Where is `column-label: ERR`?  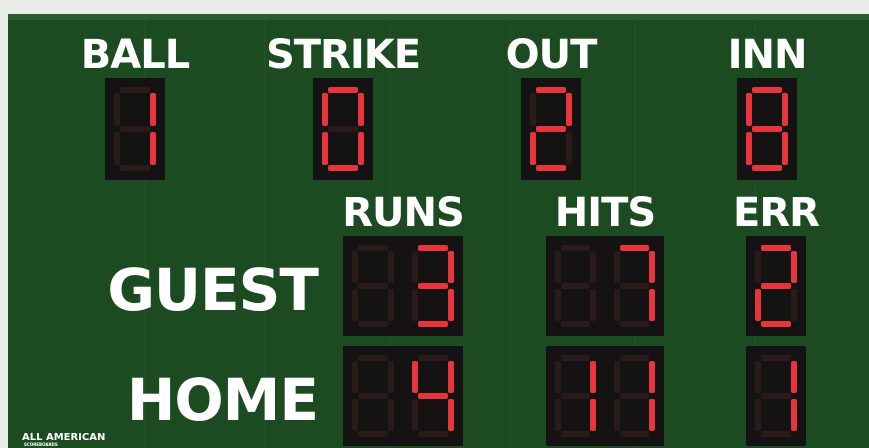
column-label: ERR is located at coordinates (776, 213).